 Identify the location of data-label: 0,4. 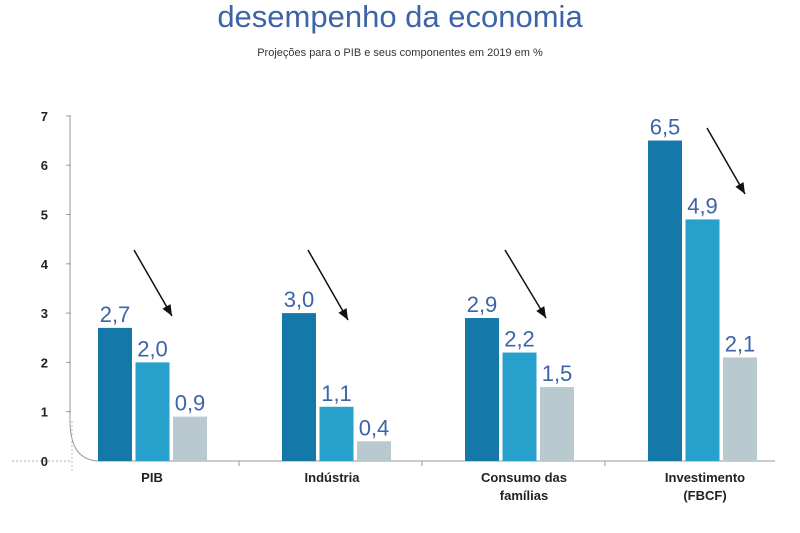
(374, 427).